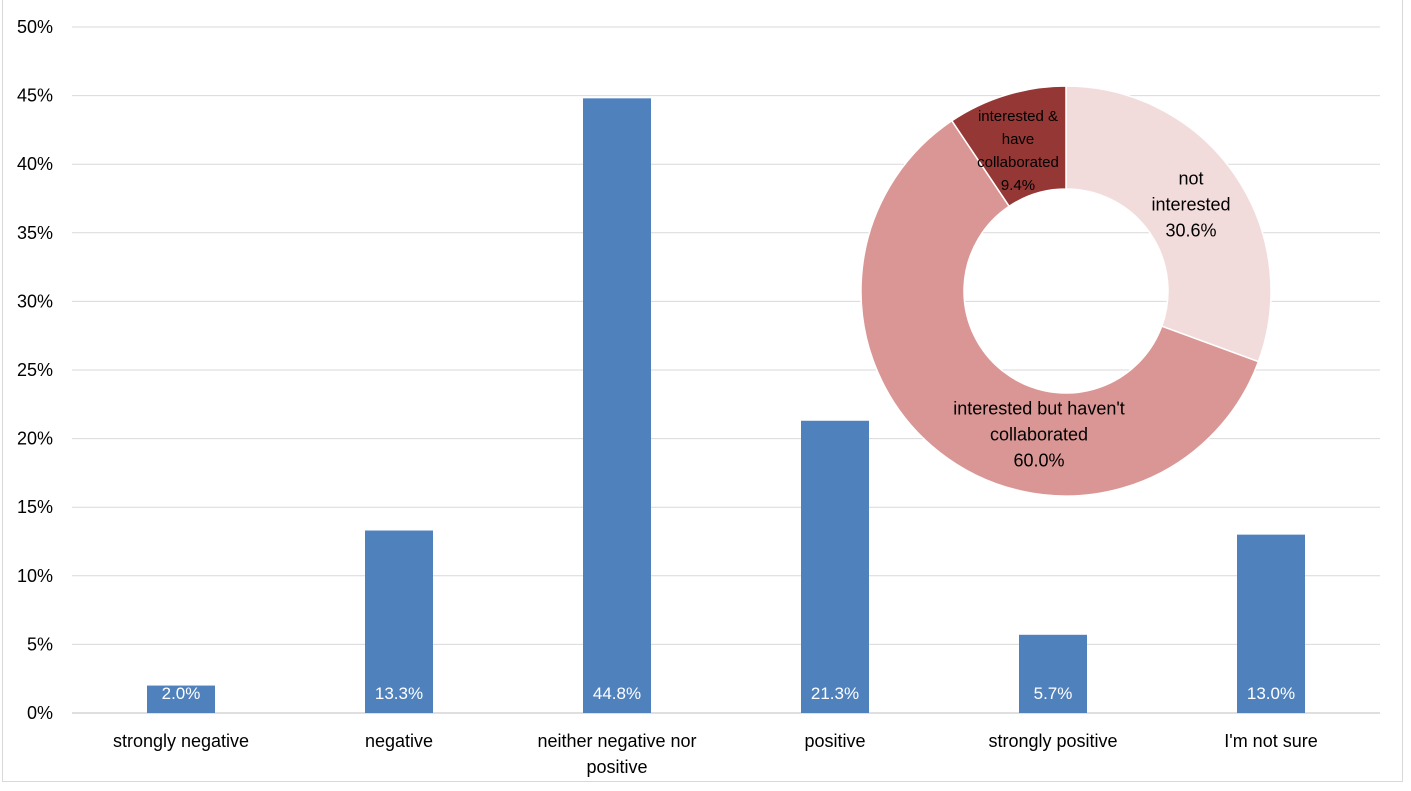 The image size is (1411, 791). I want to click on slice-label: interested but haven't, so click(1039, 408).